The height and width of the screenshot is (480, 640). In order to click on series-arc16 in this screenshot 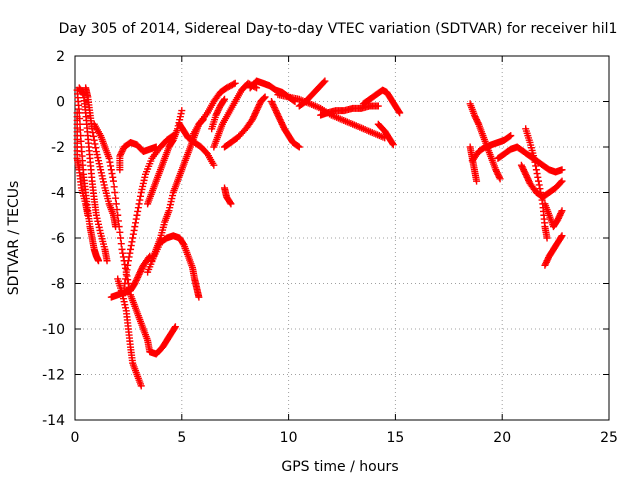, I will do `click(218, 114)`.